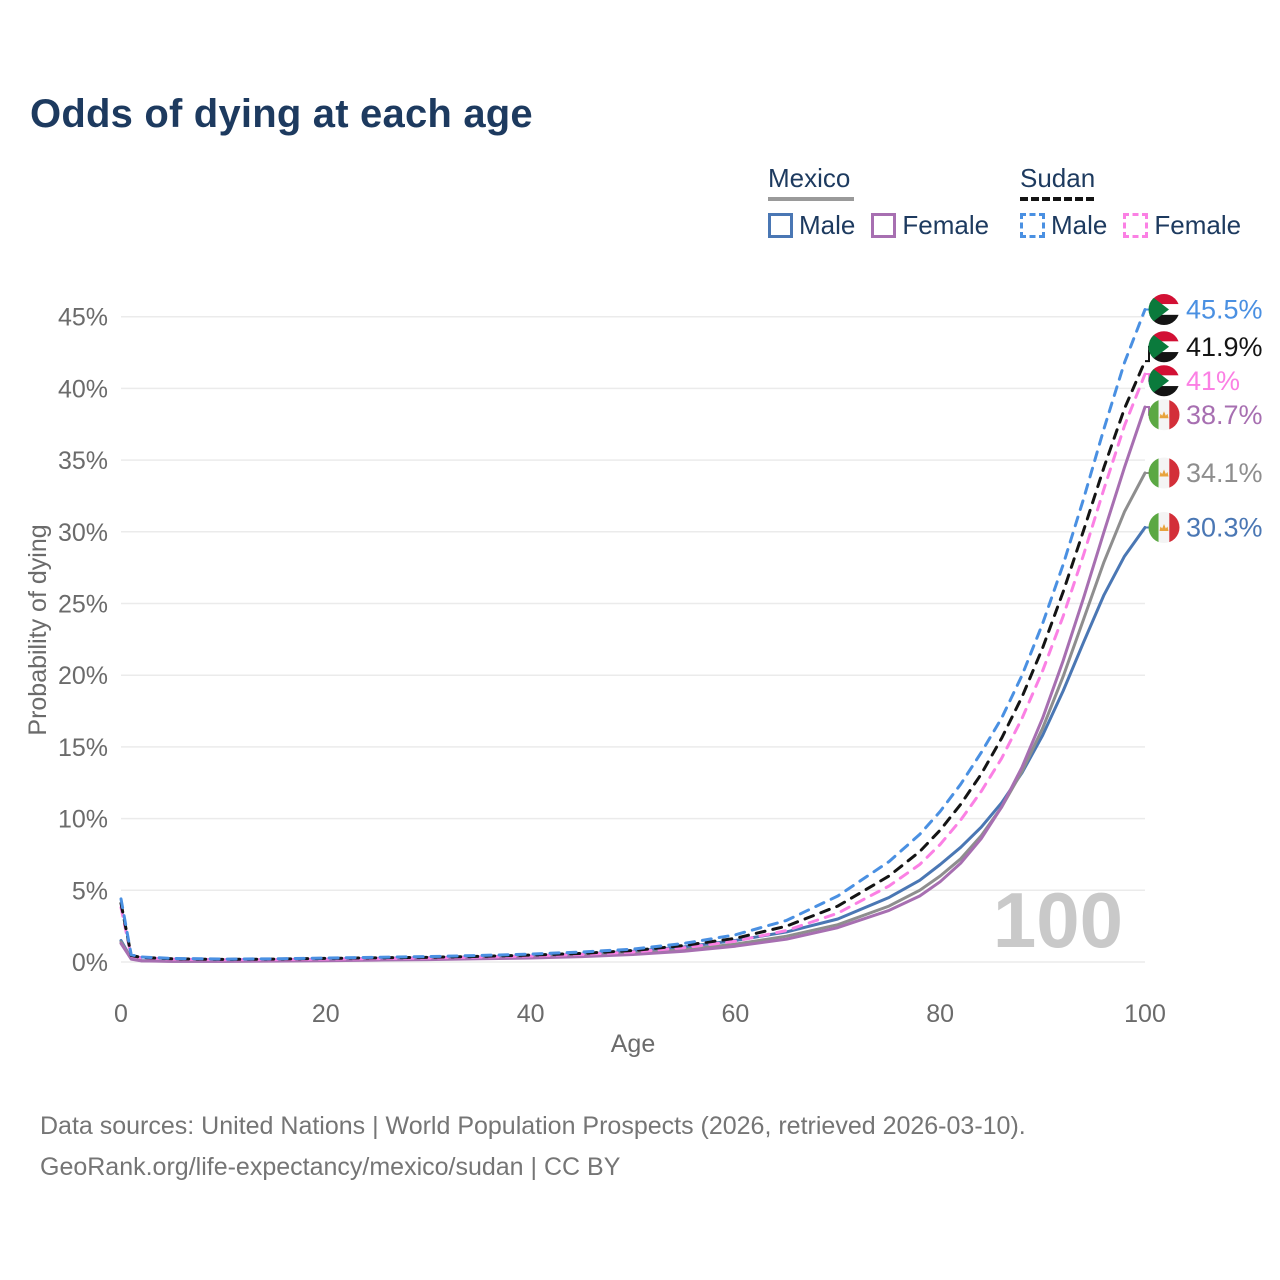 The image size is (1280, 1280). What do you see at coordinates (83, 748) in the screenshot?
I see `y-tick-label: 15%` at bounding box center [83, 748].